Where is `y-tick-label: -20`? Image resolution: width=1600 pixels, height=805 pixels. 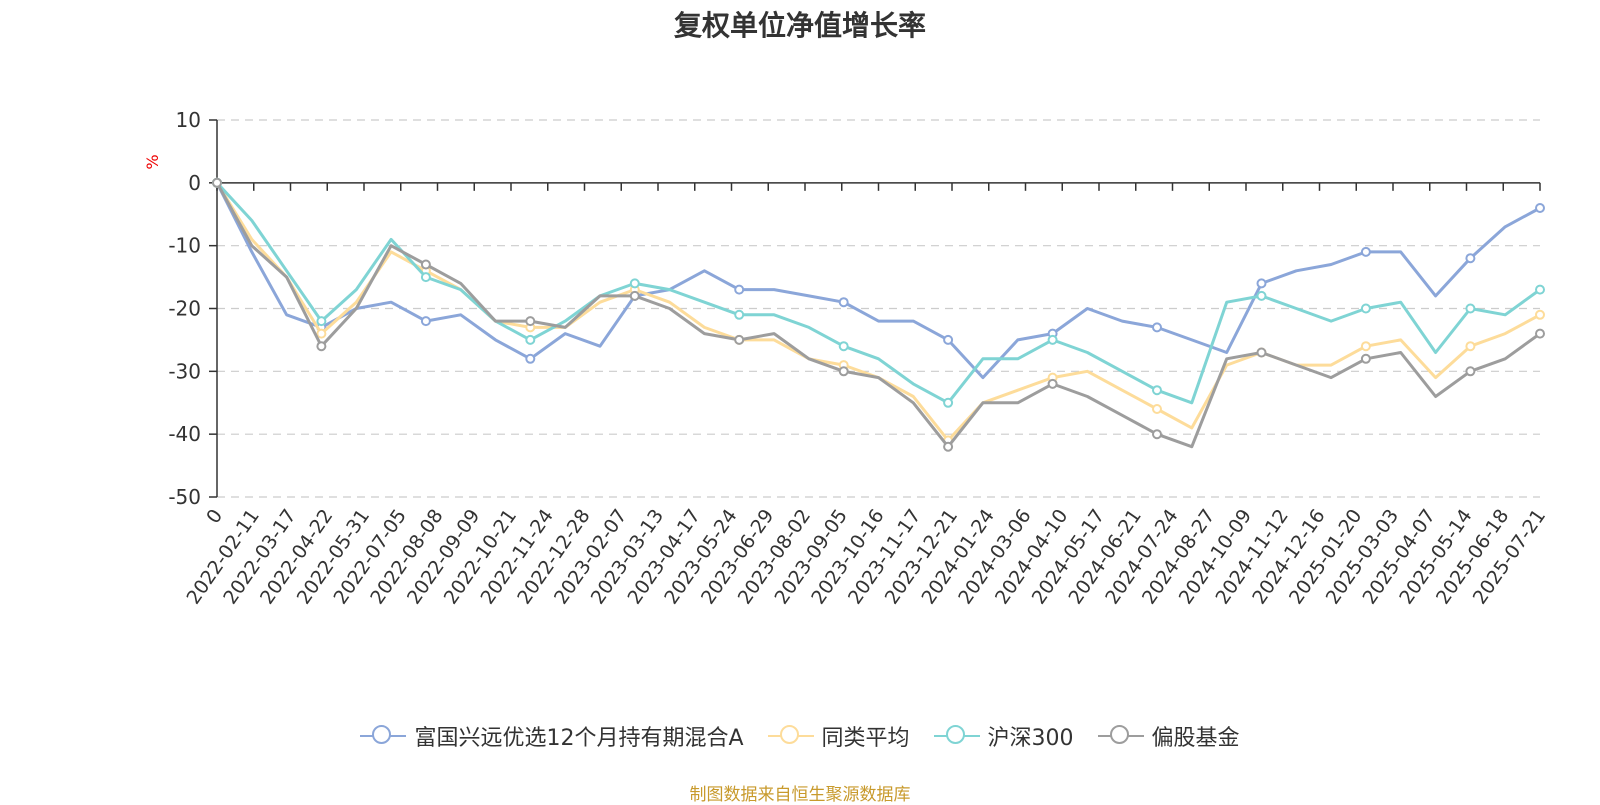
y-tick-label: -20 is located at coordinates (184, 309).